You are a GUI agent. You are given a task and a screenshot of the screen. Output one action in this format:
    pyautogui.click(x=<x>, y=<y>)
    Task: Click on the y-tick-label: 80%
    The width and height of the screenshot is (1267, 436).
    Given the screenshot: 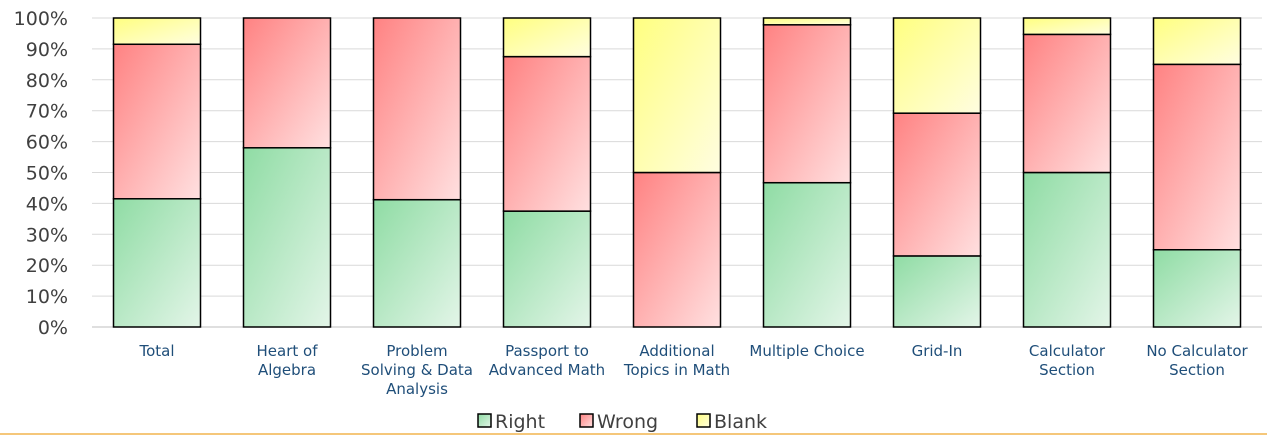 What is the action you would take?
    pyautogui.click(x=47, y=81)
    